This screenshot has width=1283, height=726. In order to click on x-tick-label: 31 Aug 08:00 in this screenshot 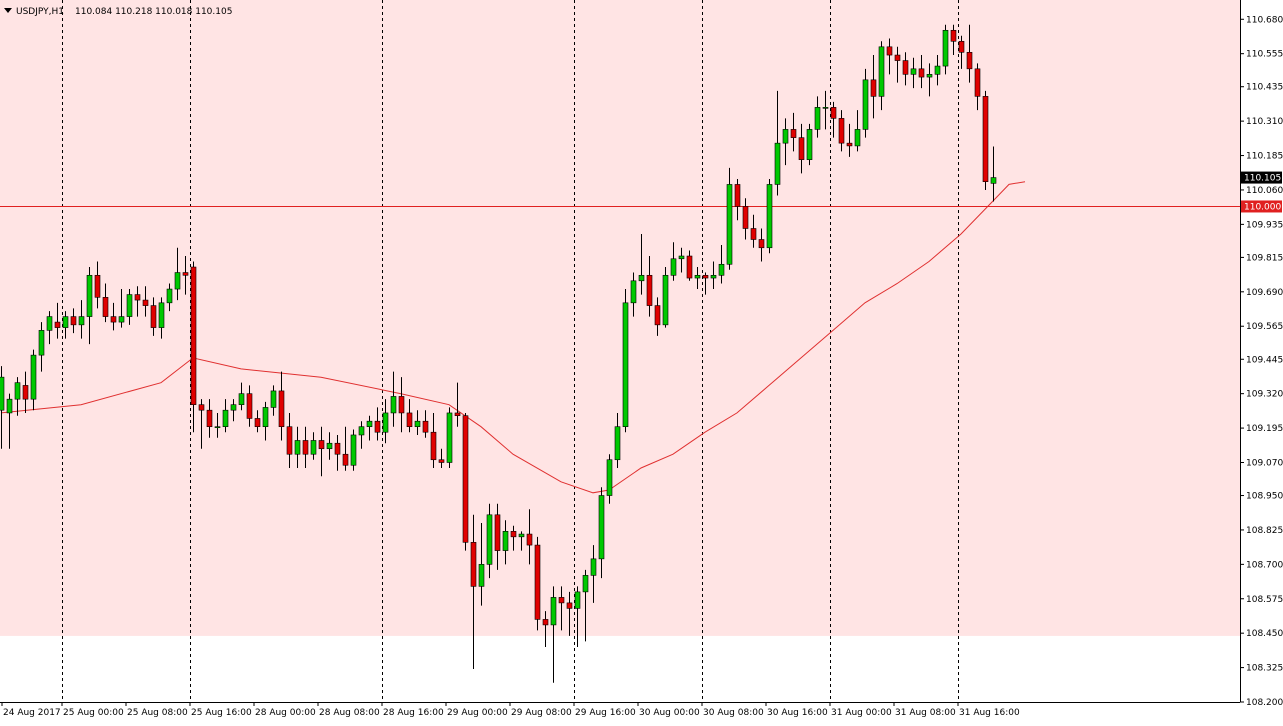, I will do `click(925, 713)`.